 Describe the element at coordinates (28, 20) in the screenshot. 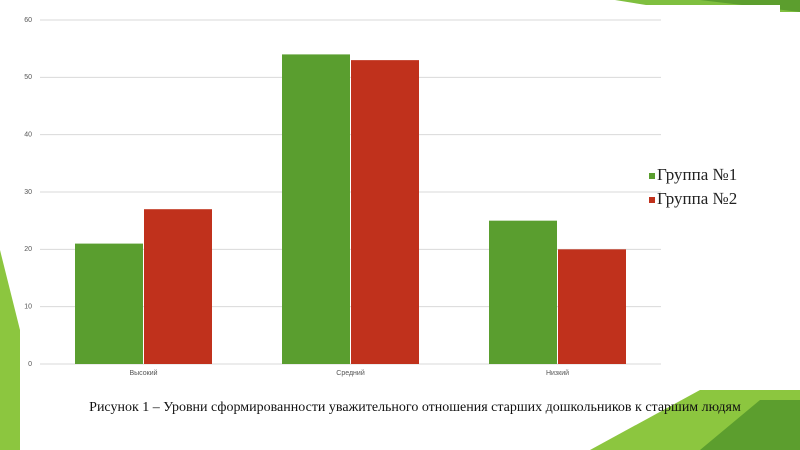

I see `y-tick-label: 60` at that location.